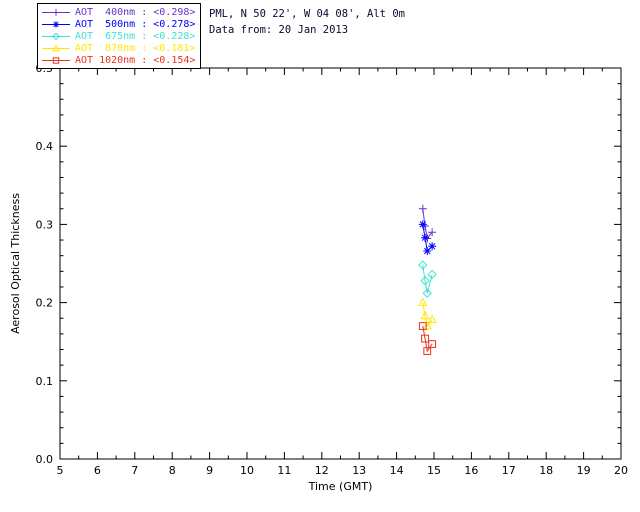 The image size is (640, 512). What do you see at coordinates (621, 470) in the screenshot?
I see `svg-text: 20` at bounding box center [621, 470].